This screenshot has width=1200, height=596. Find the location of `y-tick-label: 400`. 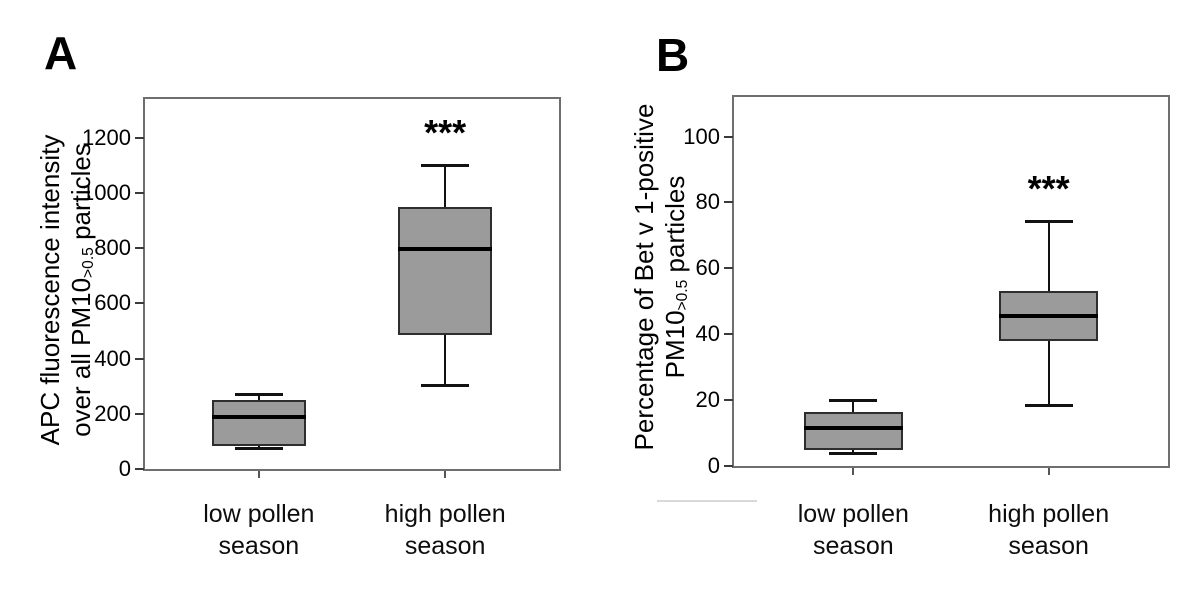

y-tick-label: 400 is located at coordinates (112, 358).